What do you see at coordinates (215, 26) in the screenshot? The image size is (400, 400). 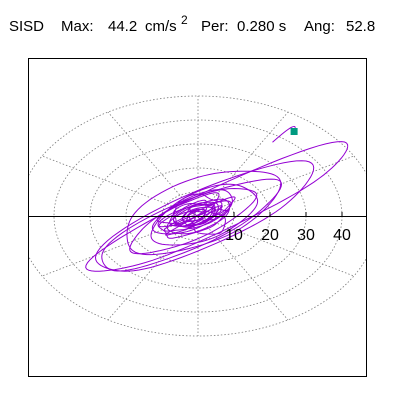 I see `period-label: Per:` at bounding box center [215, 26].